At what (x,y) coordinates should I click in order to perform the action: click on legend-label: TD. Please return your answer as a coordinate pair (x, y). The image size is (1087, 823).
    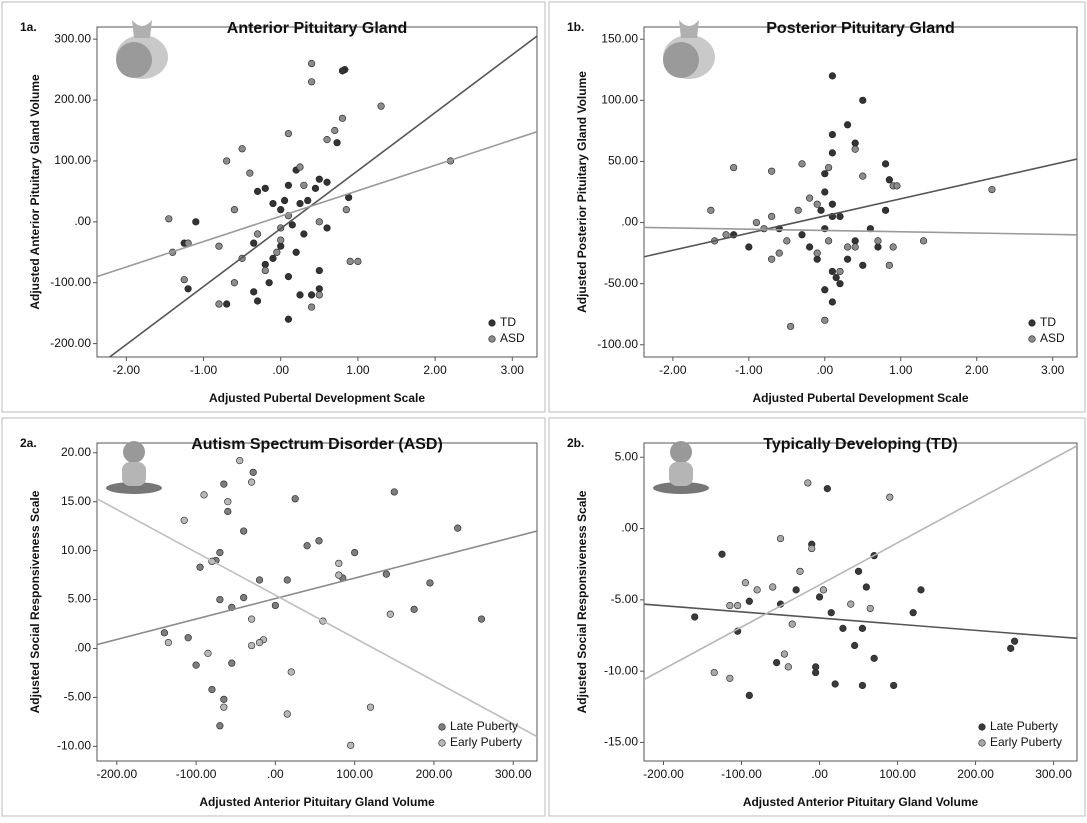
    Looking at the image, I should click on (508, 322).